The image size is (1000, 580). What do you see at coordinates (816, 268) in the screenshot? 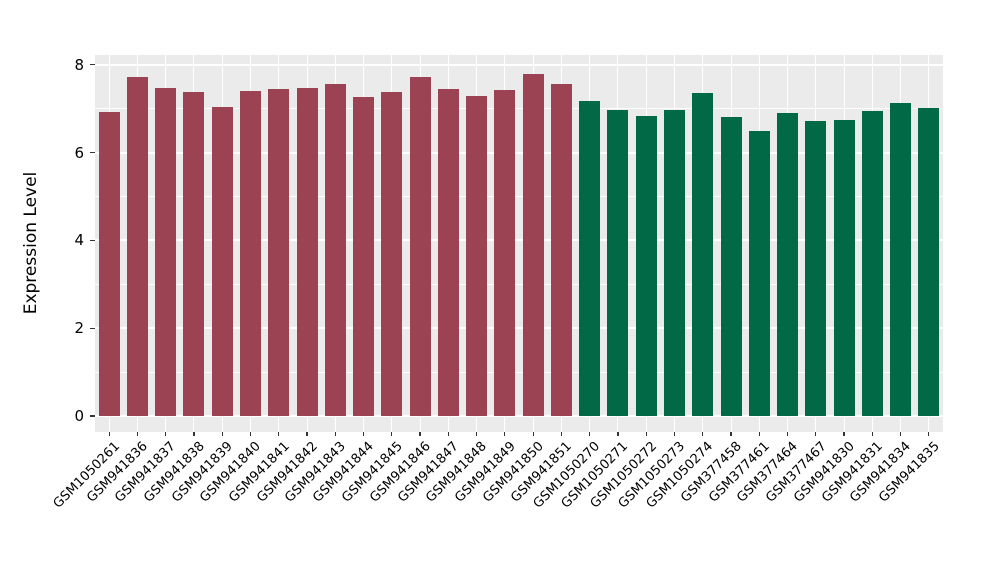
I see `bar-GSM377467` at bounding box center [816, 268].